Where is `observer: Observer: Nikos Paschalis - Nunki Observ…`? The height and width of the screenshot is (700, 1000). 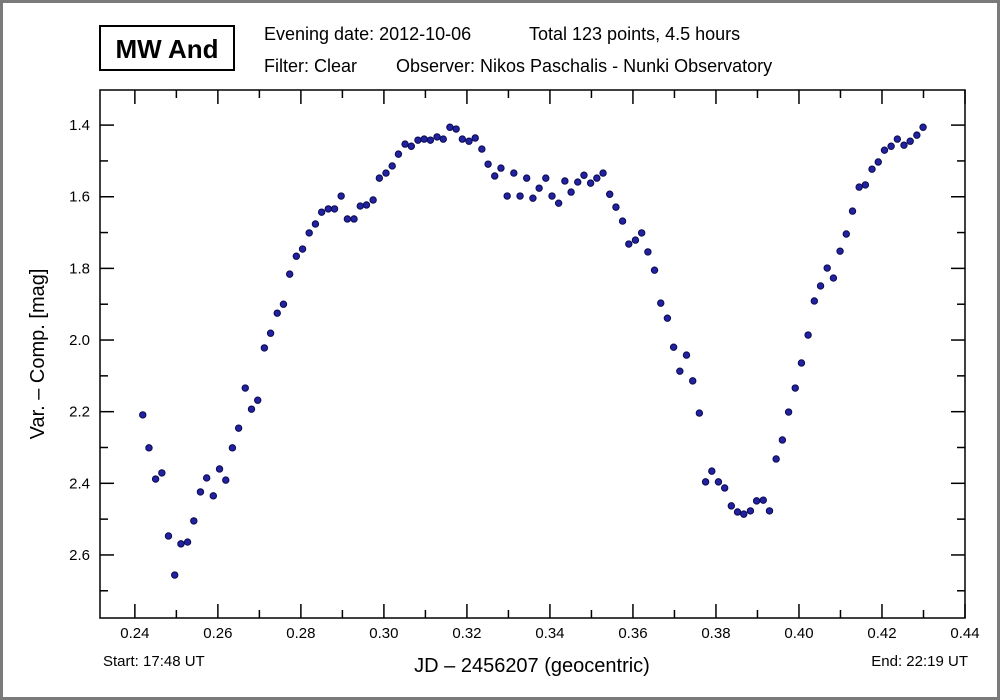
observer: Observer: Nikos Paschalis - Nunki Observ… is located at coordinates (584, 66).